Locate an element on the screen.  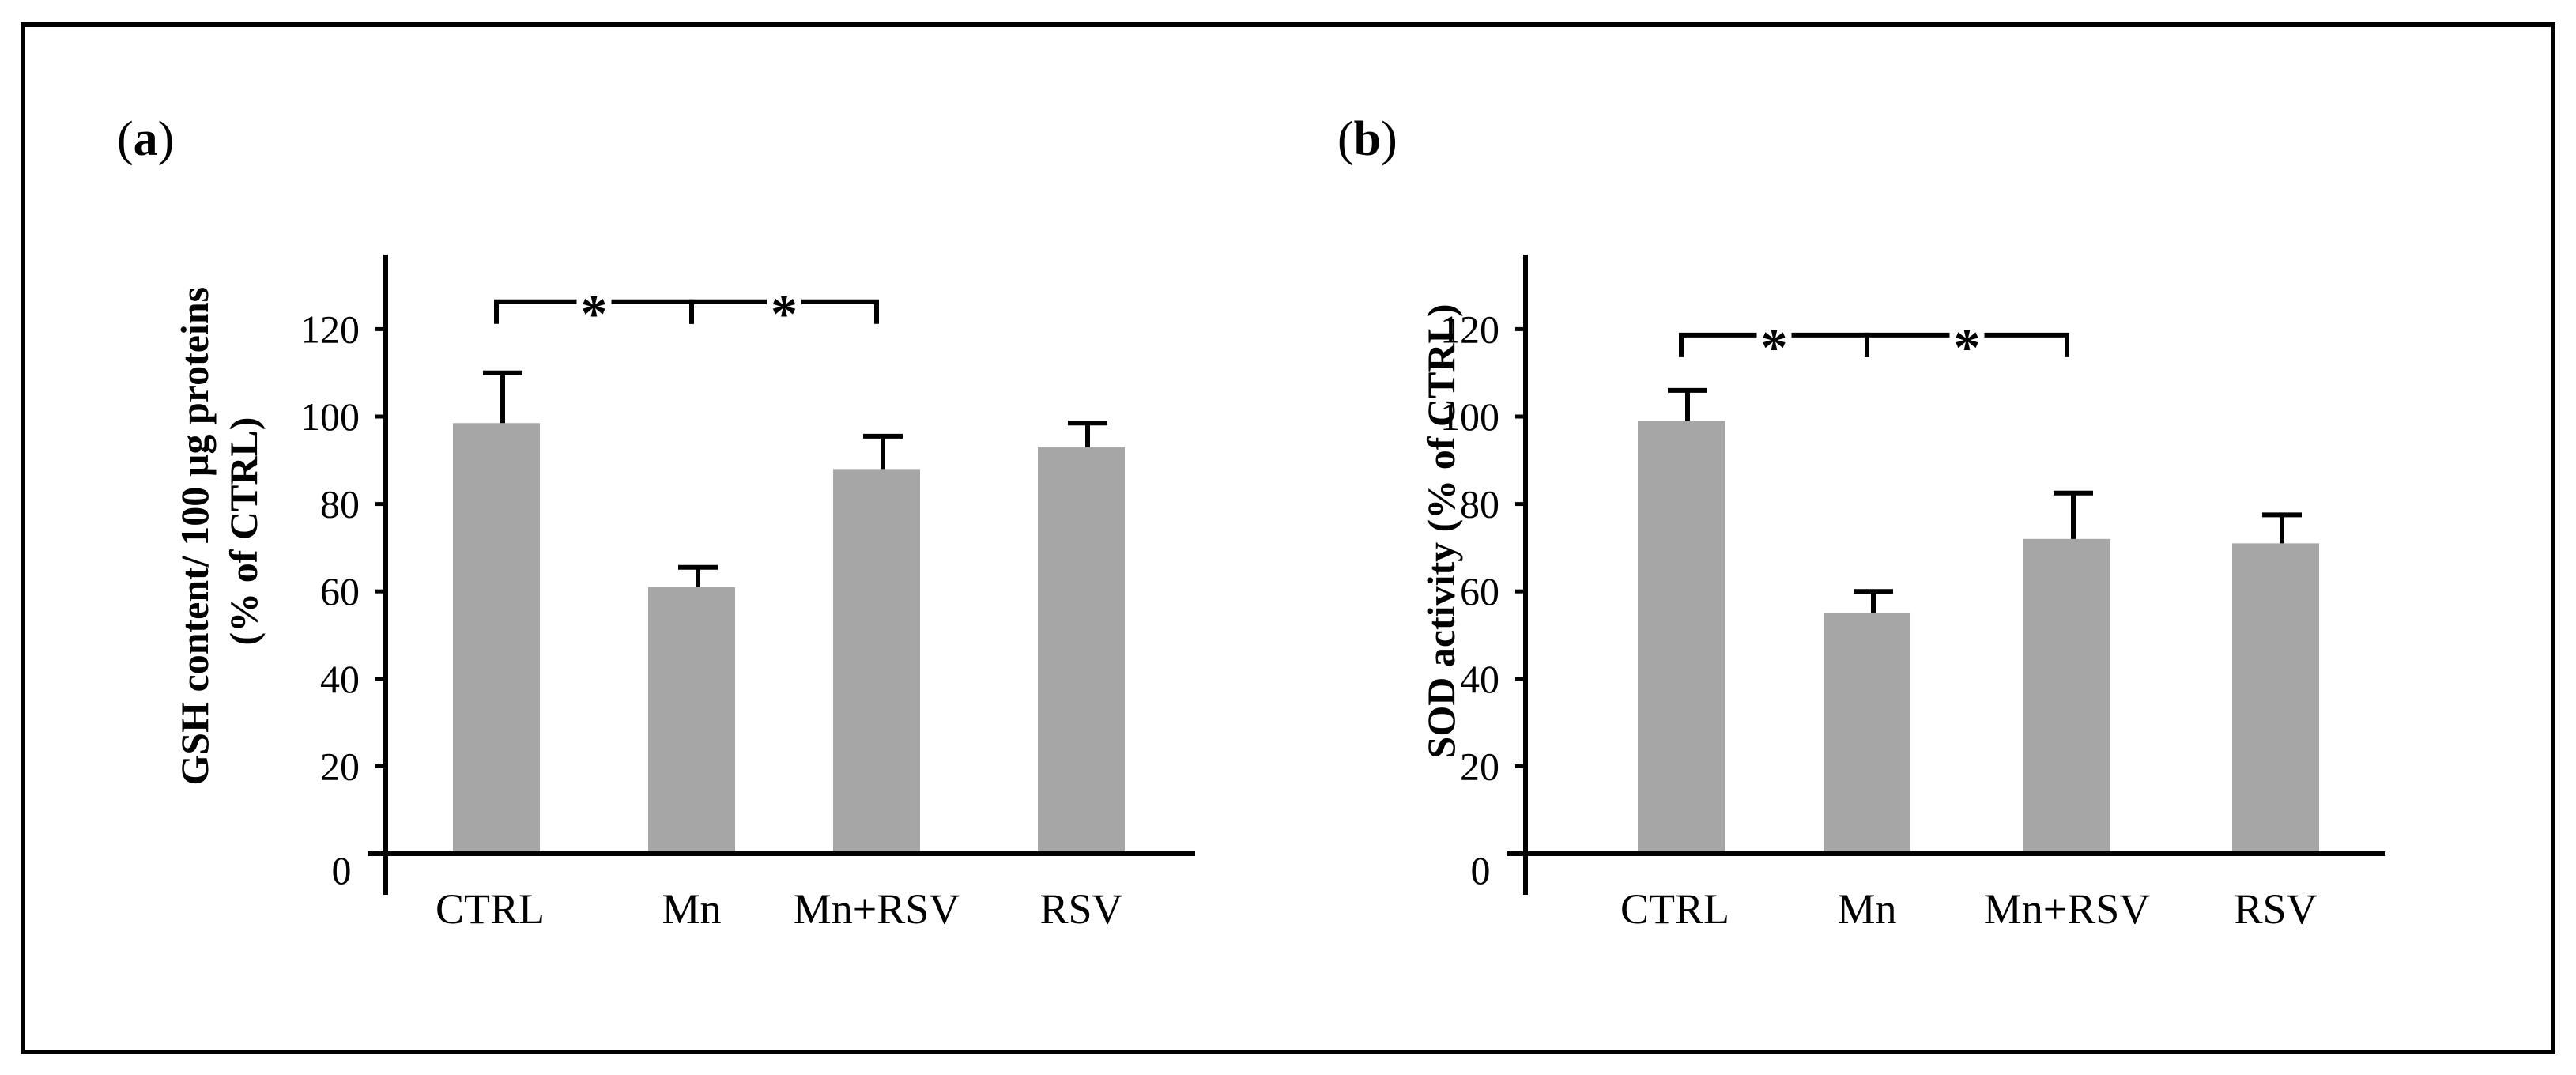
panel-label-a: (a) is located at coordinates (145, 139).